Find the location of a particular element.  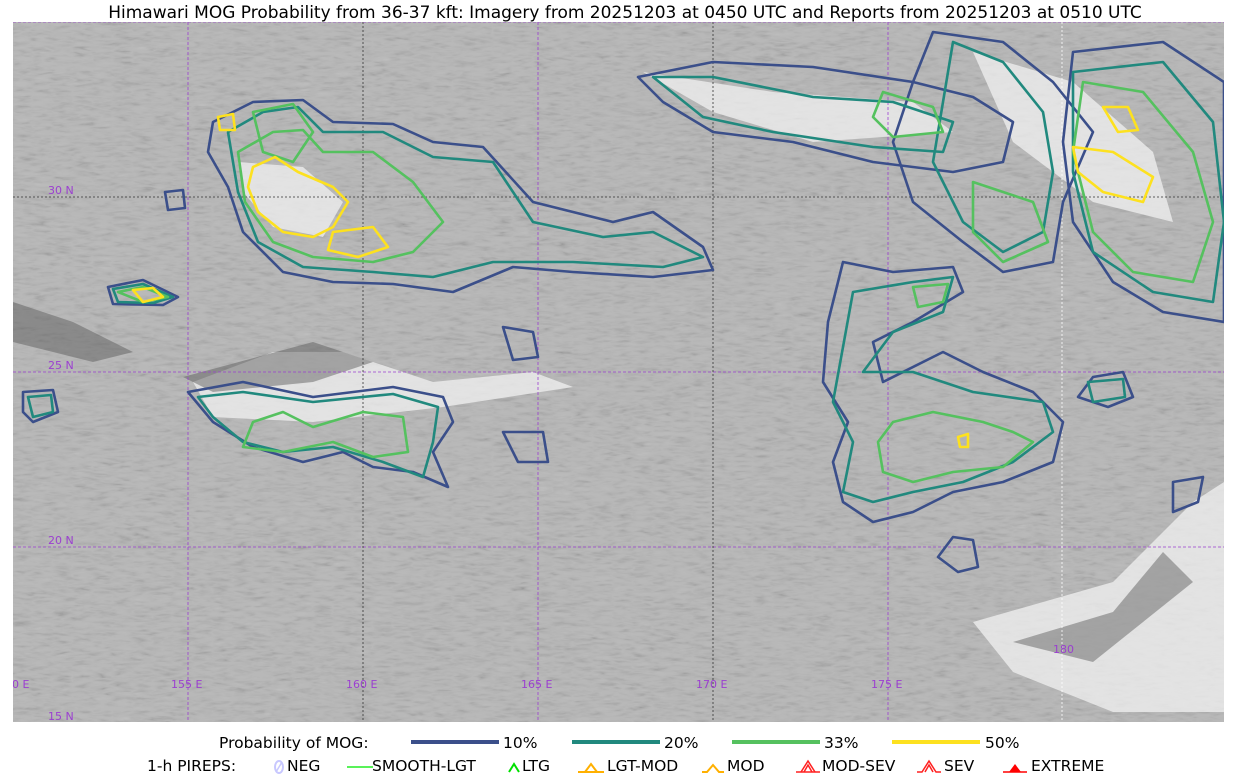

level-50pct-label: 50% is located at coordinates (1002, 743).